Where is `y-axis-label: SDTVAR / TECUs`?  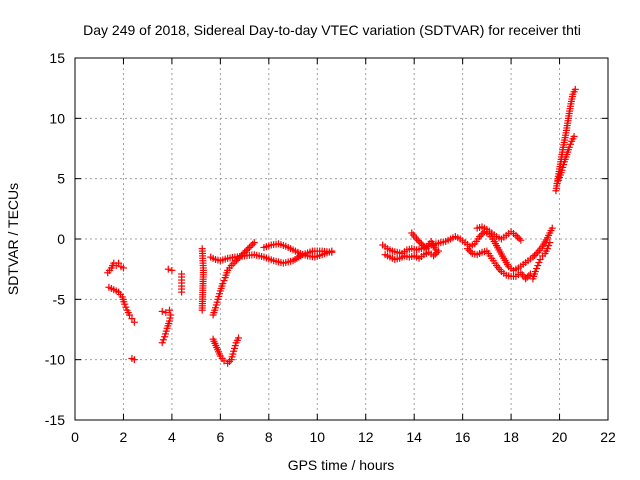
y-axis-label: SDTVAR / TECUs is located at coordinates (13, 239).